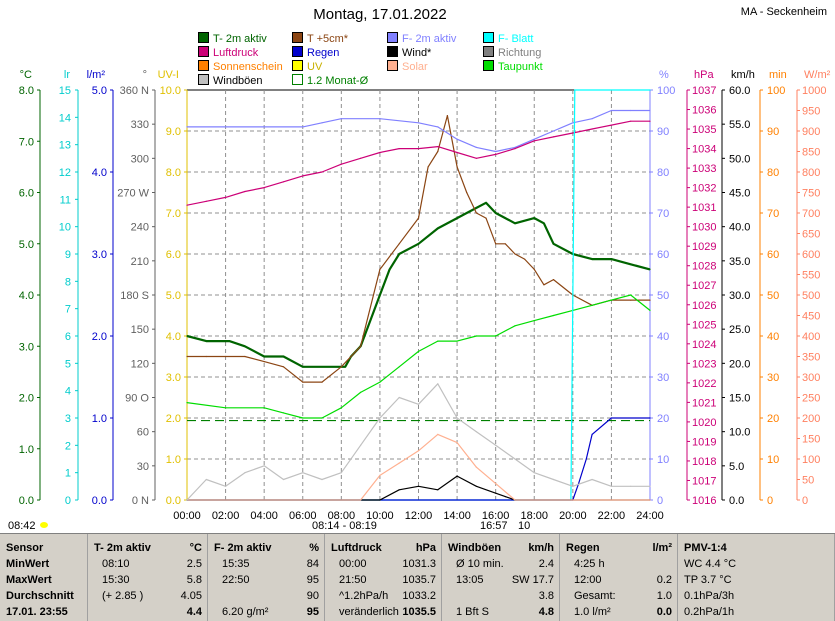  What do you see at coordinates (663, 419) in the screenshot?
I see `axis-tick-label-hum: 20` at bounding box center [663, 419].